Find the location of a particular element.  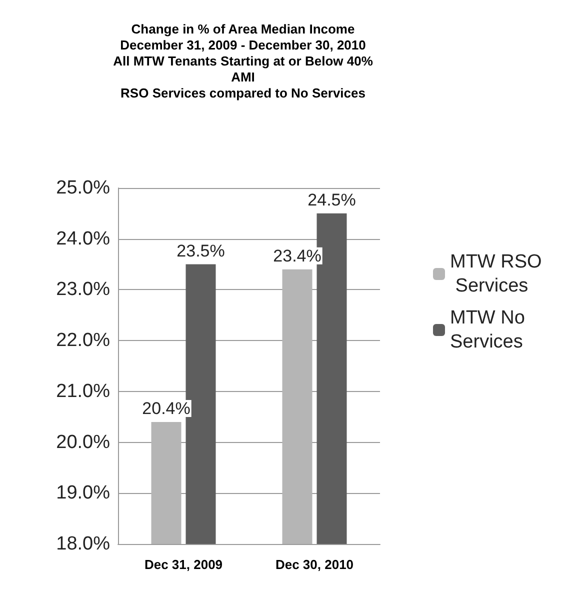

chart-title: Change in % of Area Median Income December 31, 2009 - December 30, 2010 All MTW Tenants Starting at or Below 40% AMI RSO Services compared to No Services is located at coordinates (243, 61).